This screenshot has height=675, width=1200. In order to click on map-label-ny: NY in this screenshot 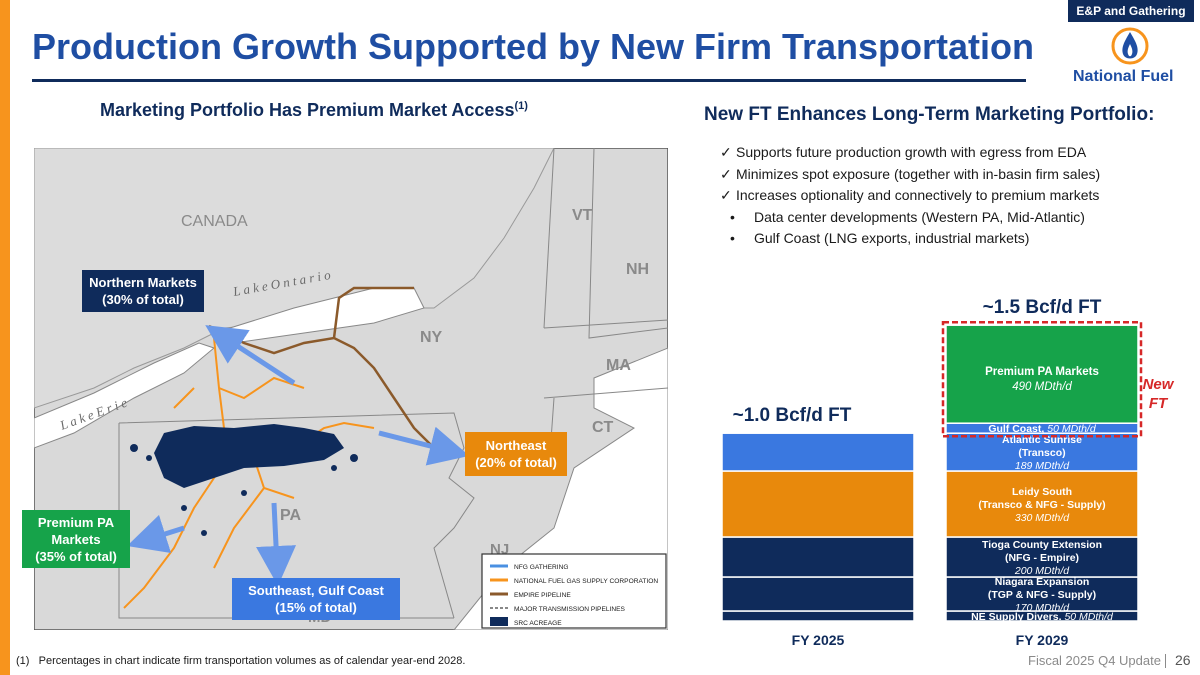, I will do `click(431, 337)`.